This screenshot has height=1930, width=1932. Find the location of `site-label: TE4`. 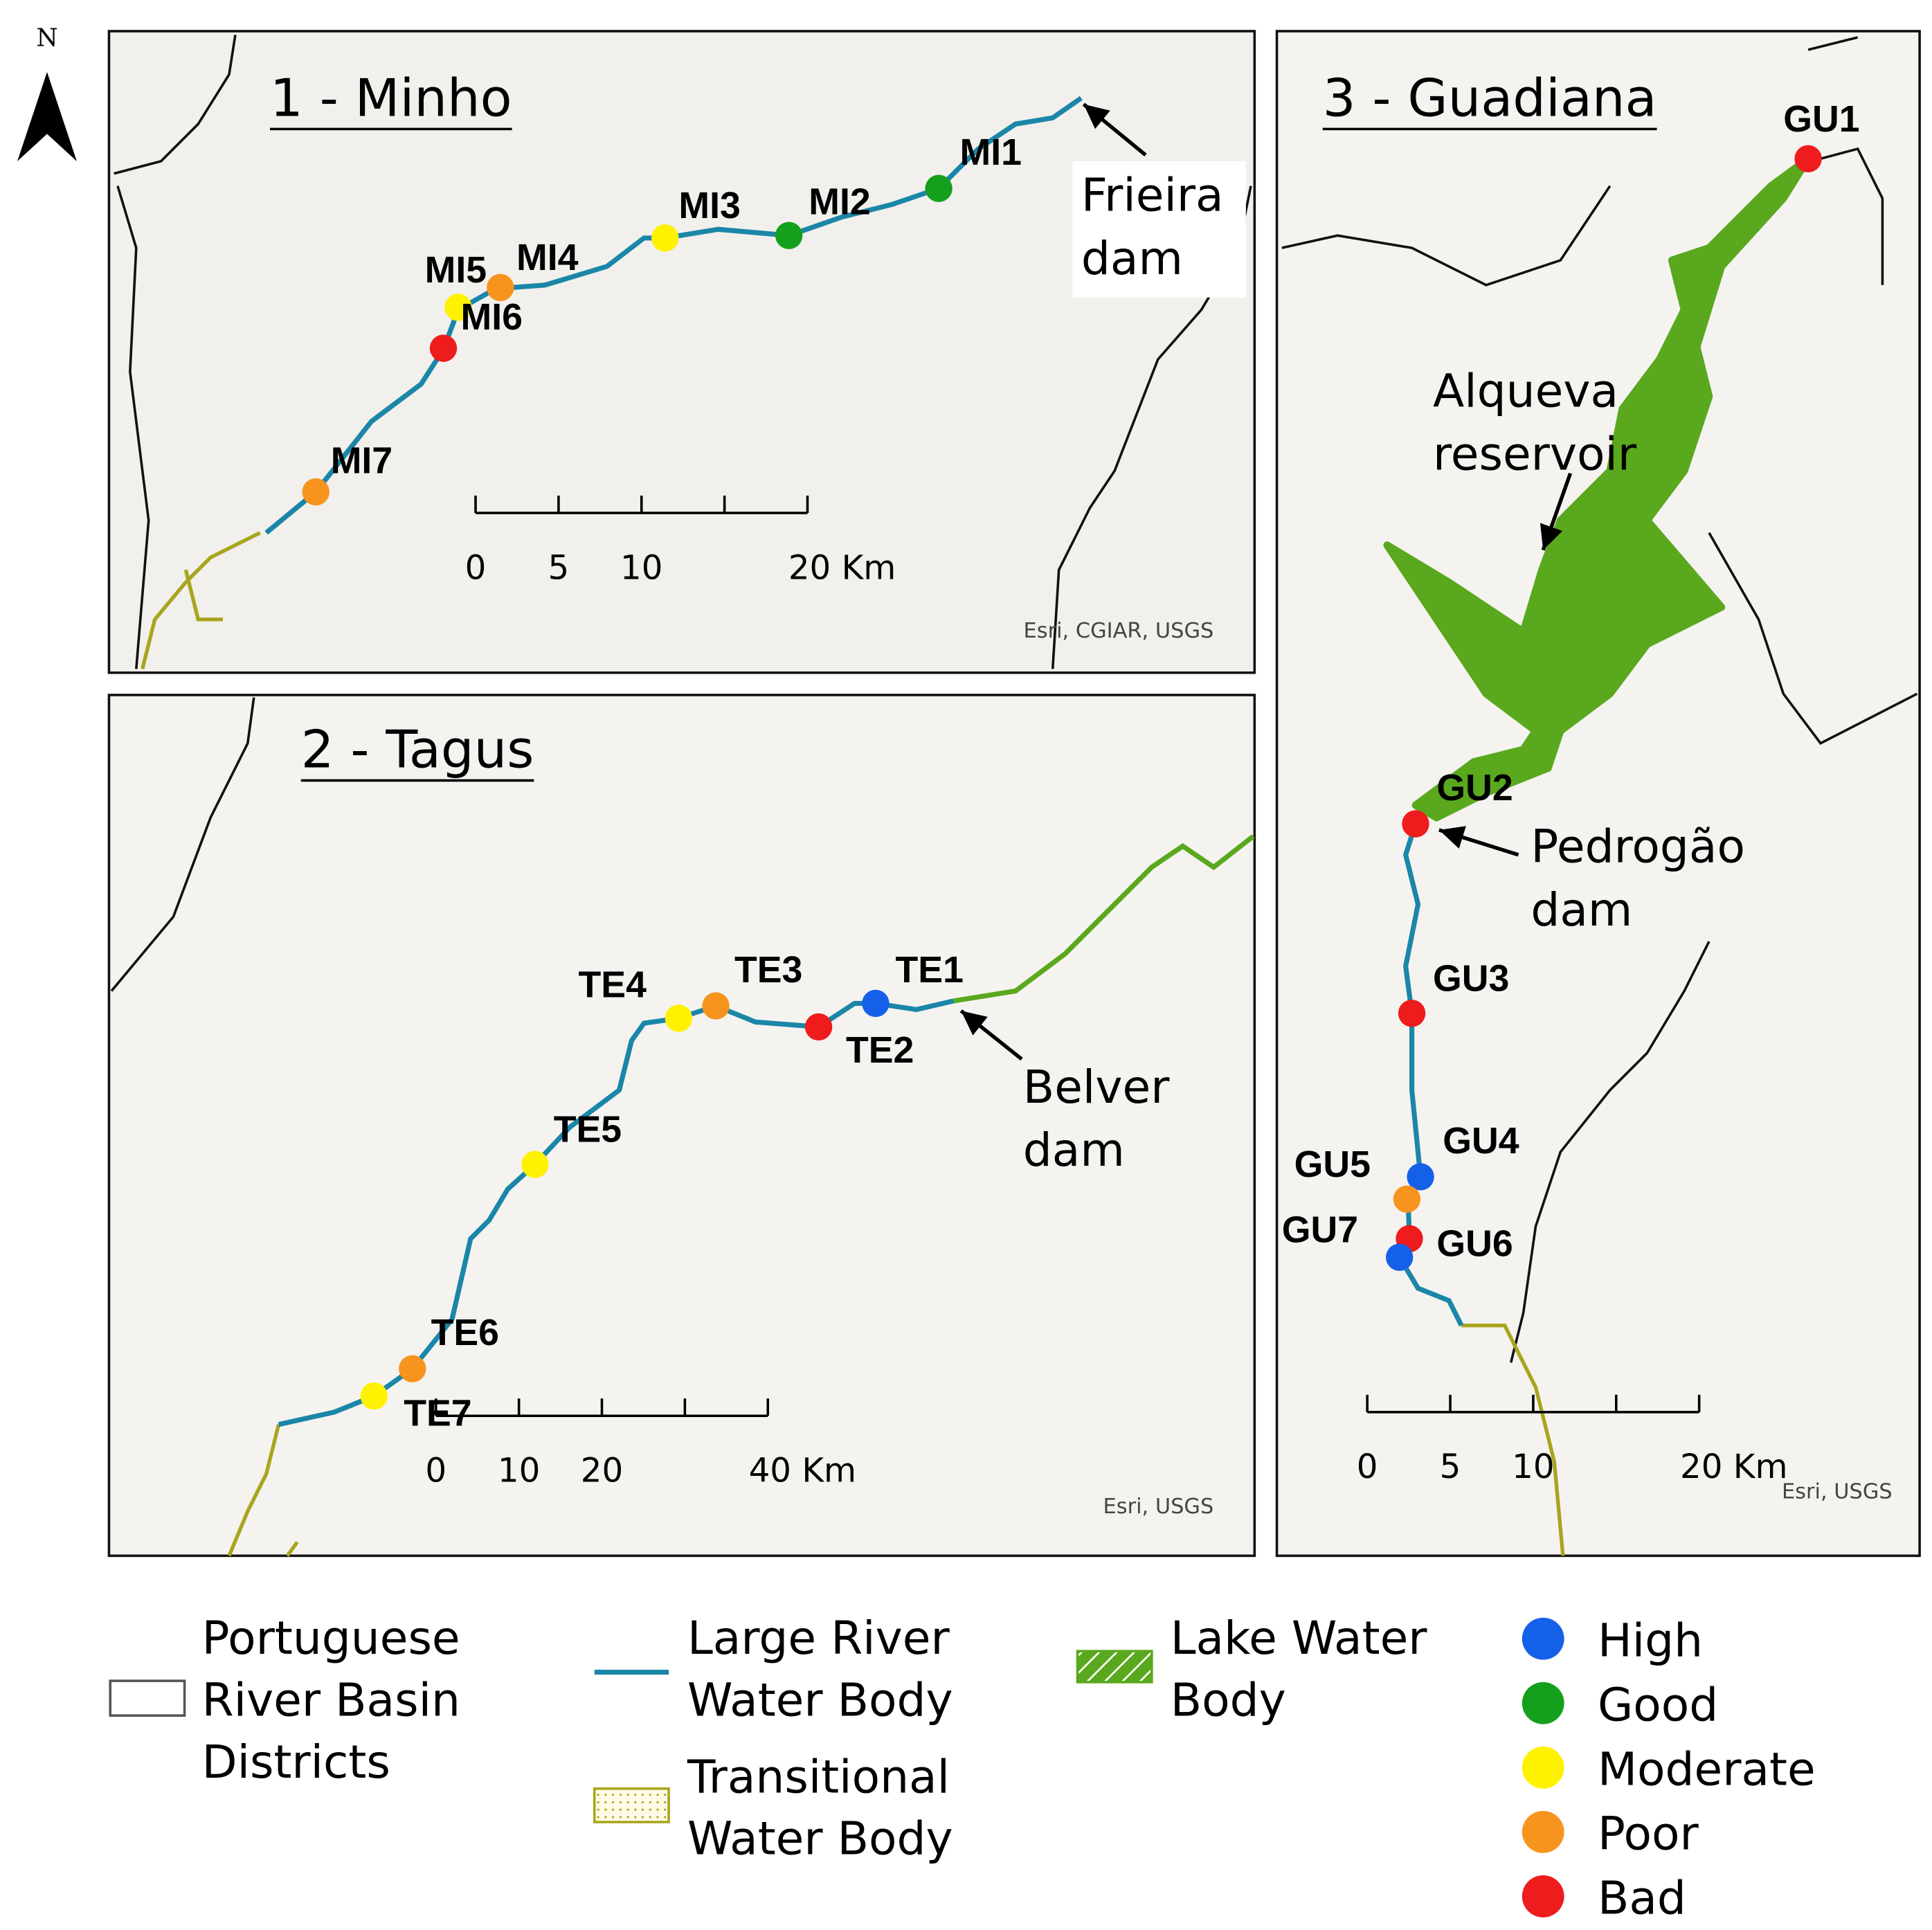

site-label: TE4 is located at coordinates (613, 984).